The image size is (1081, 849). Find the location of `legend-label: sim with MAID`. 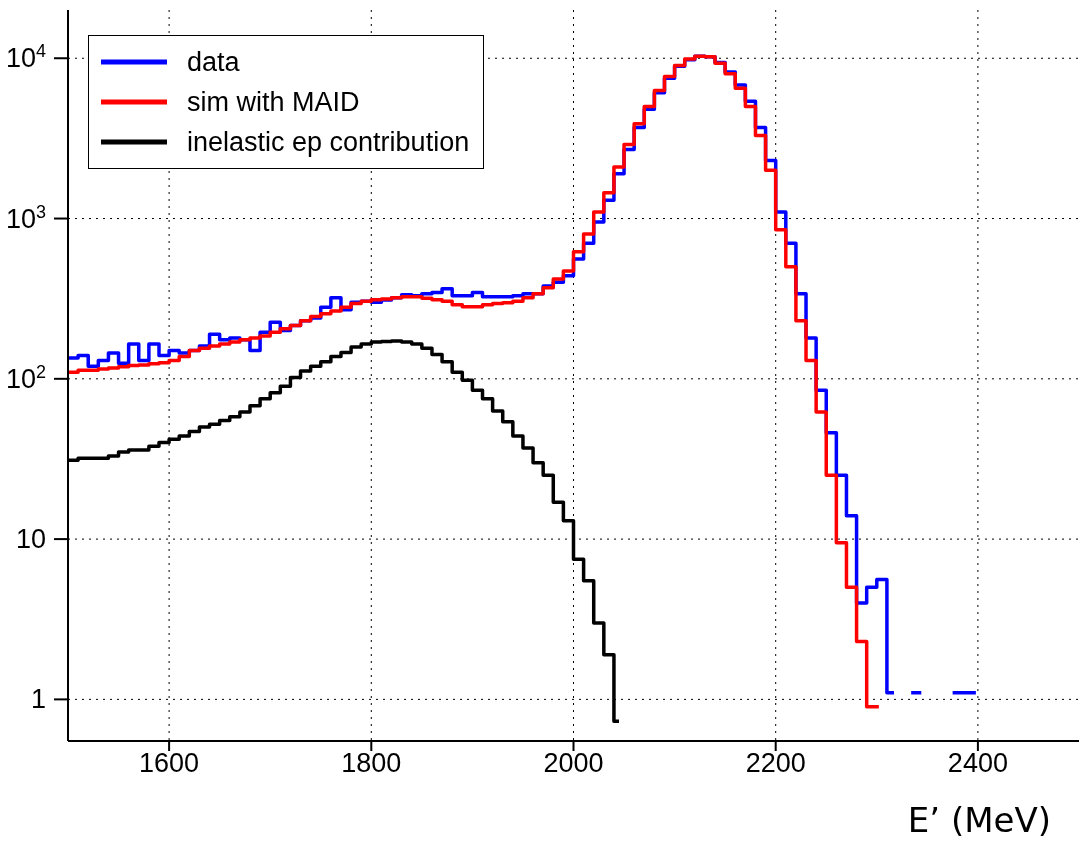

legend-label: sim with MAID is located at coordinates (273, 102).